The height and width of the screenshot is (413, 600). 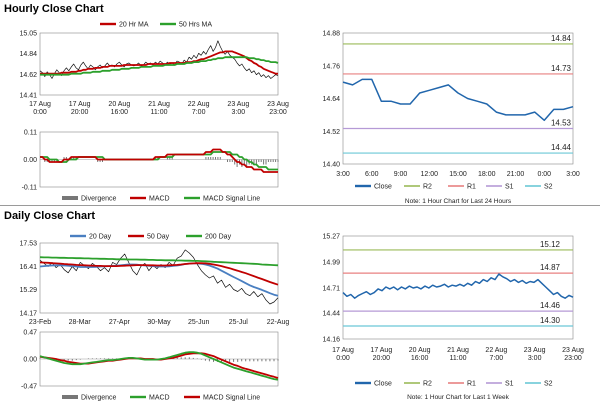 What do you see at coordinates (99, 199) in the screenshot?
I see `legend-divergence: Divergence` at bounding box center [99, 199].